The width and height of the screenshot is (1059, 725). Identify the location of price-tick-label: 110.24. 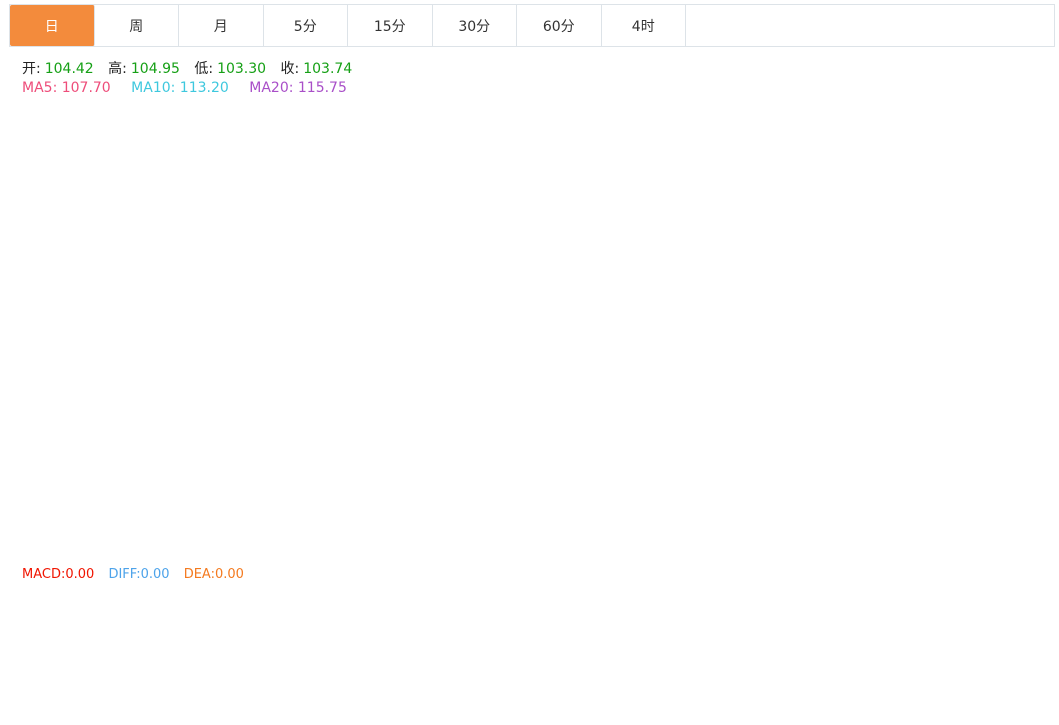
(1035, 298).